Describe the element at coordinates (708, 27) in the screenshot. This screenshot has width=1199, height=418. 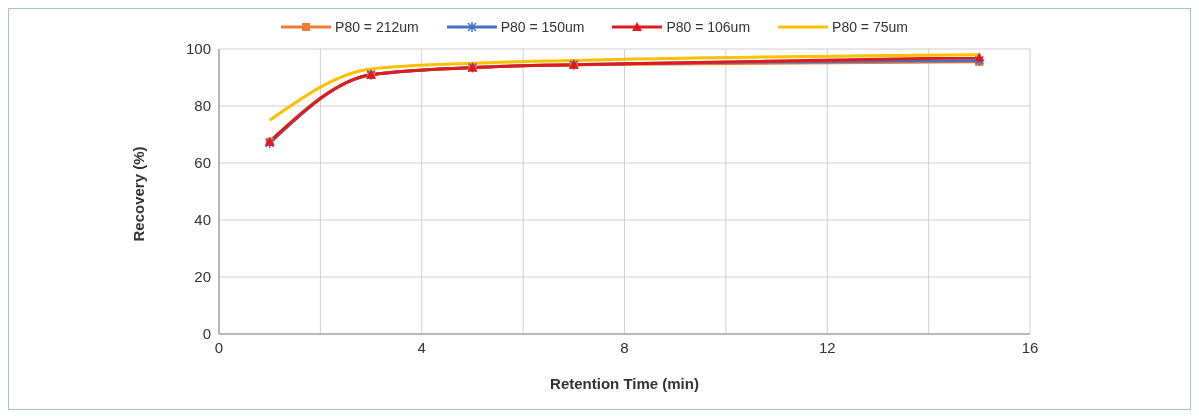
I see `legend-label: P80 = 106um` at that location.